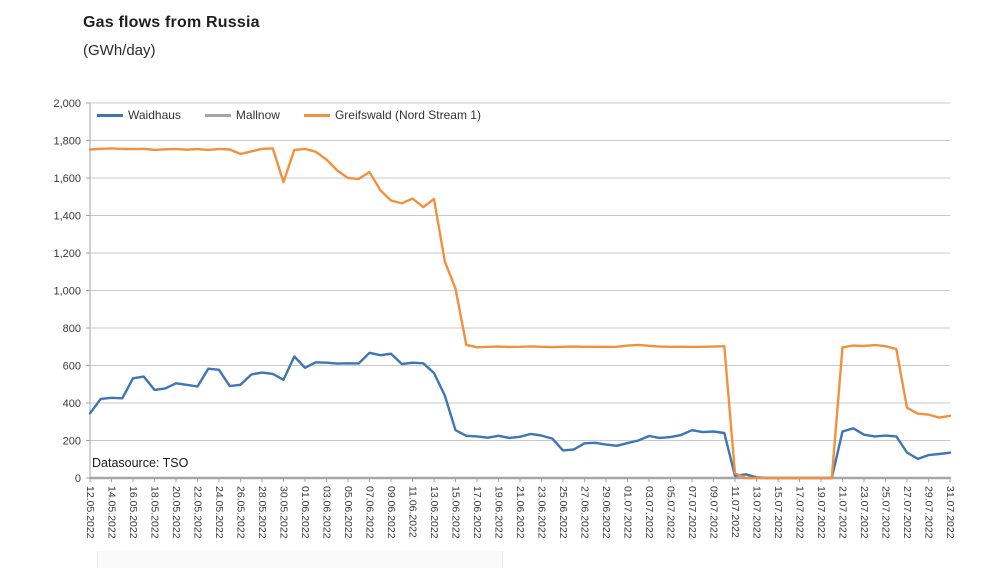  I want to click on y-tick-label: 1,600, so click(67, 179).